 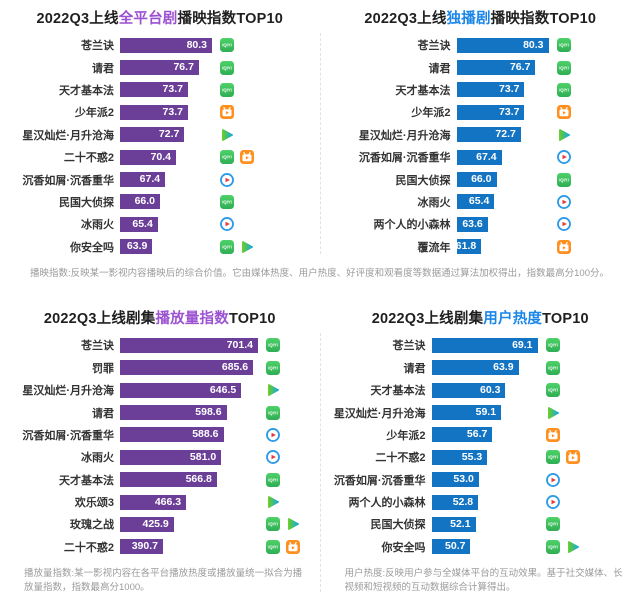 I want to click on bar-value-label: 50.7, so click(x=455, y=546).